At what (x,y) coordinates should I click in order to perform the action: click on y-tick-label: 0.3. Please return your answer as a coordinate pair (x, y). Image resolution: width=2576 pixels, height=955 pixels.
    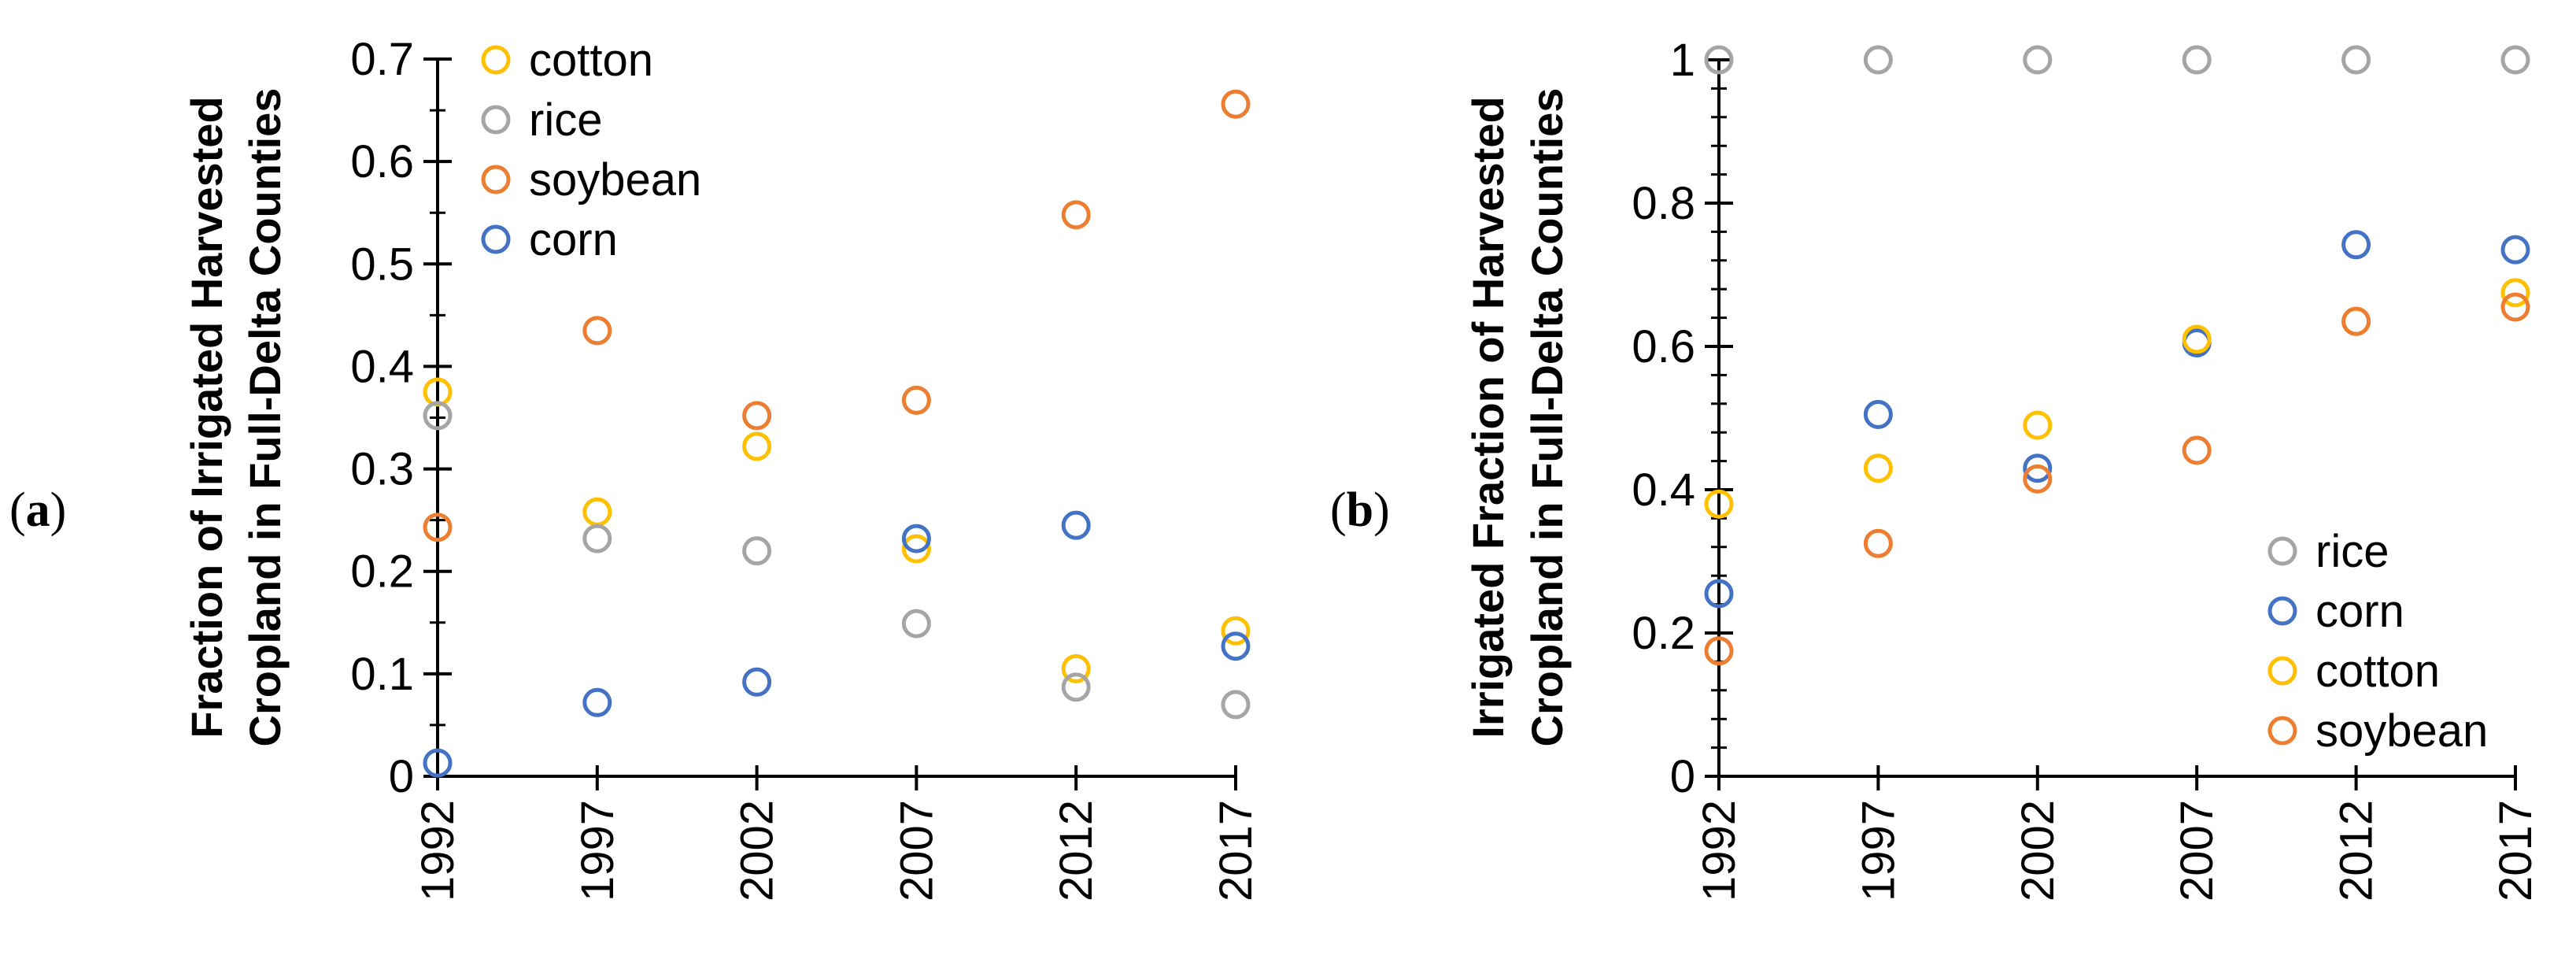
    Looking at the image, I should click on (382, 469).